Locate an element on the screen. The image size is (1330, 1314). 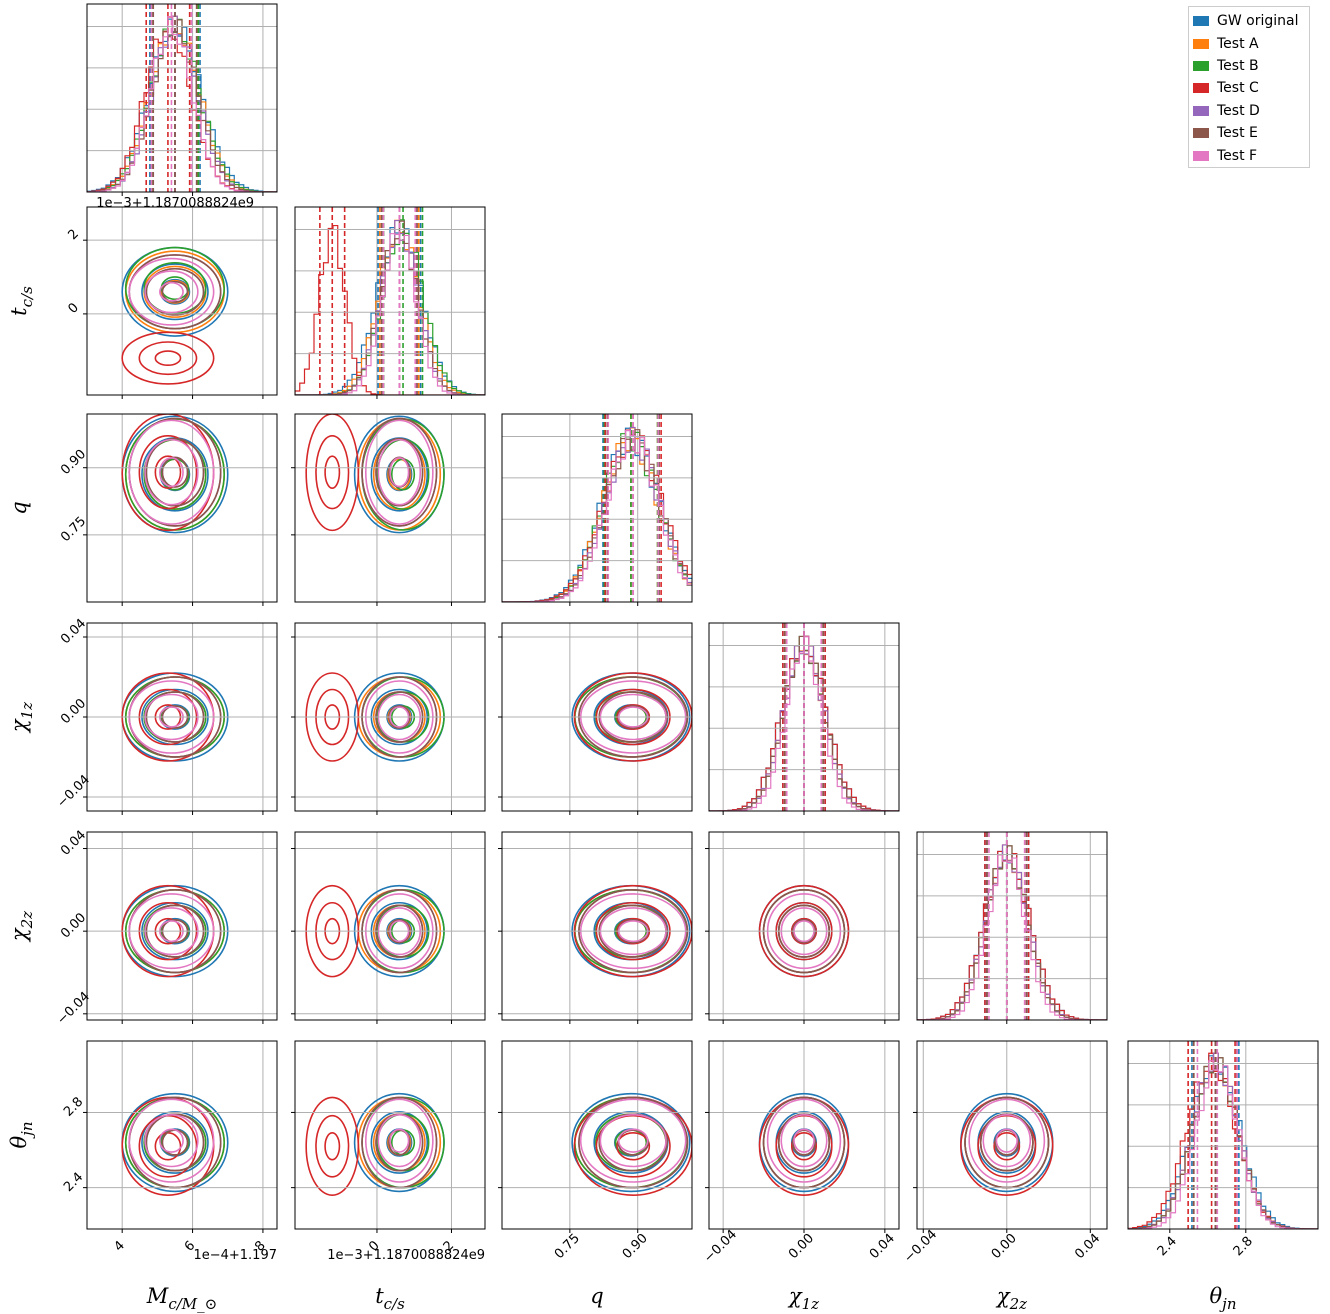
hist-Test D is located at coordinates (1012, 932).